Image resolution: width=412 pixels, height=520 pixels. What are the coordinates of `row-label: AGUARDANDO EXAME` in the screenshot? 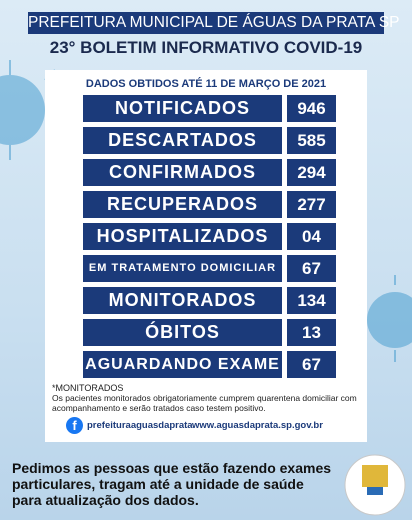 It's located at (182, 364).